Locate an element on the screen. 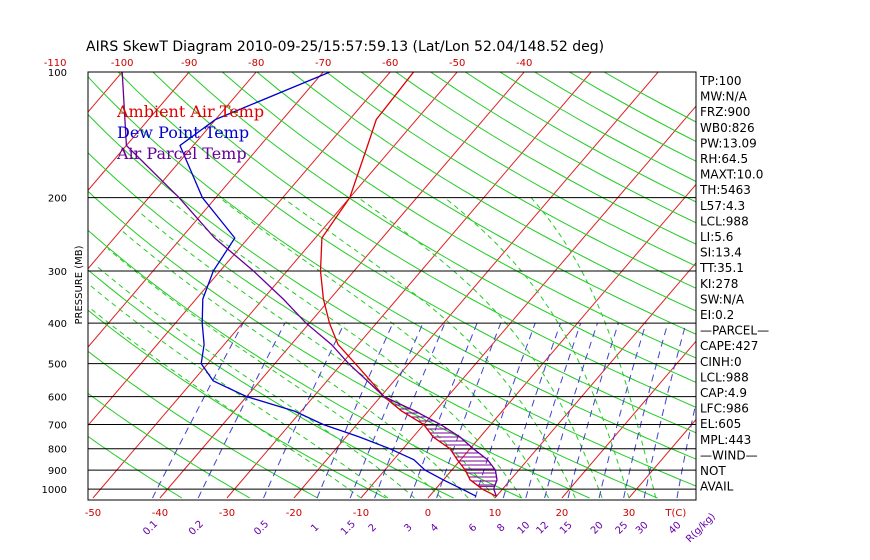 The width and height of the screenshot is (870, 560). bottom-temp-tick-label: -40 is located at coordinates (160, 513).